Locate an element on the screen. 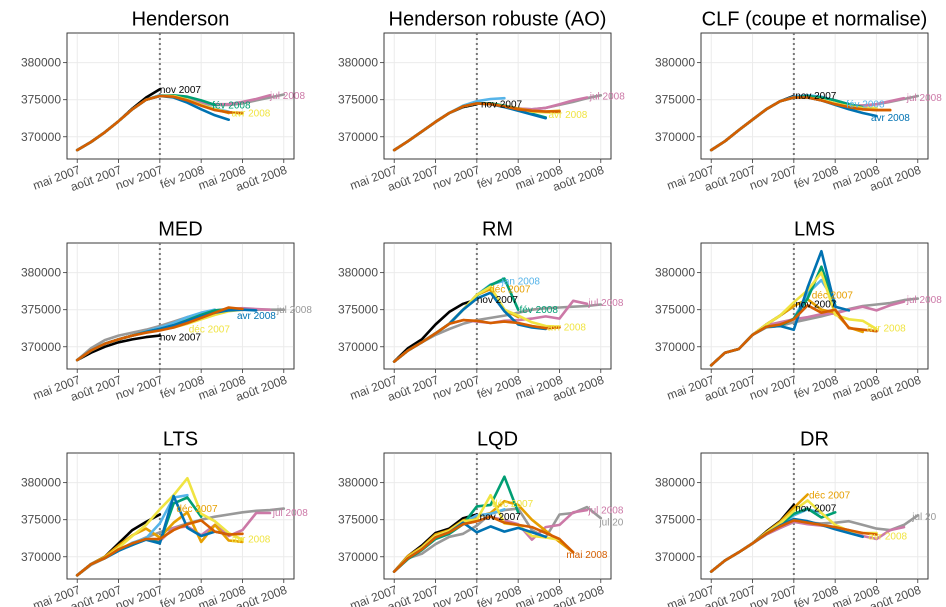  series-end-label: jan 2008 is located at coordinates (521, 281).